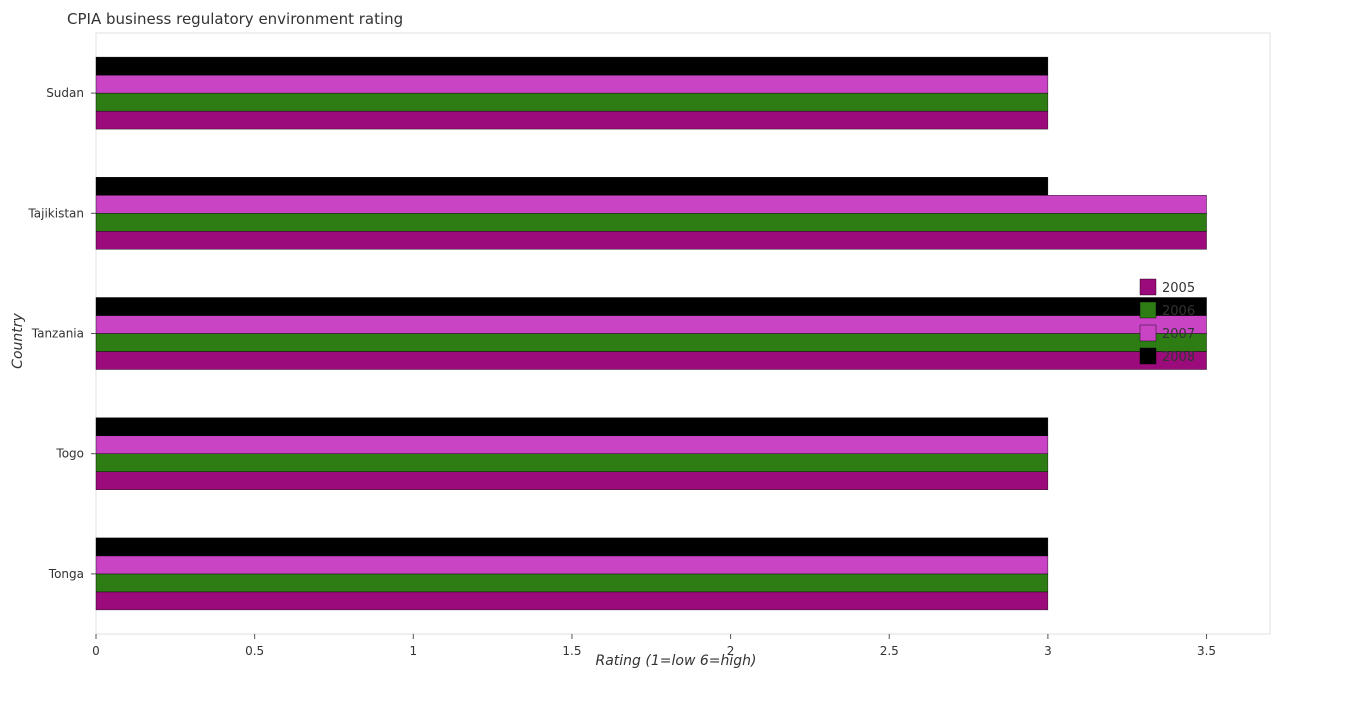 Image resolution: width=1347 pixels, height=704 pixels. Describe the element at coordinates (572, 480) in the screenshot. I see `bar-togo-2005` at that location.